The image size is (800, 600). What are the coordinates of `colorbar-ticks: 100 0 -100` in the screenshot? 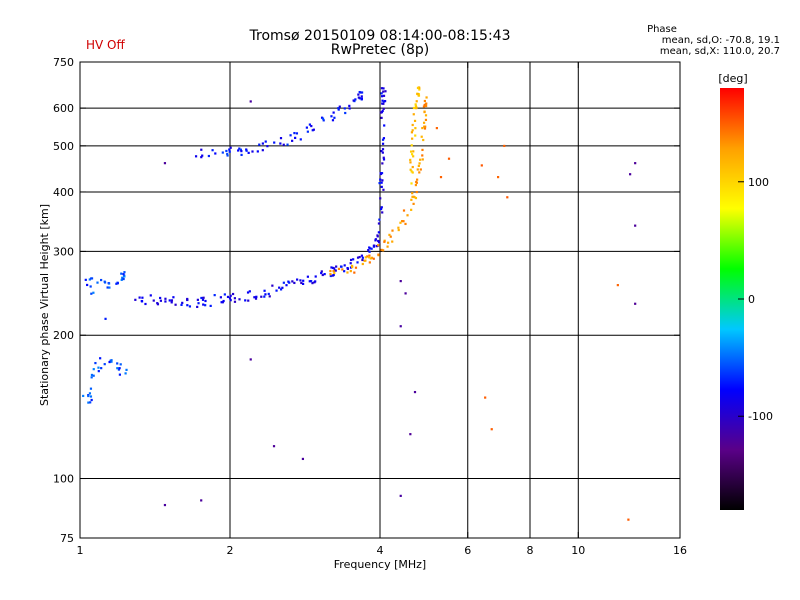 It's located at (755, 299).